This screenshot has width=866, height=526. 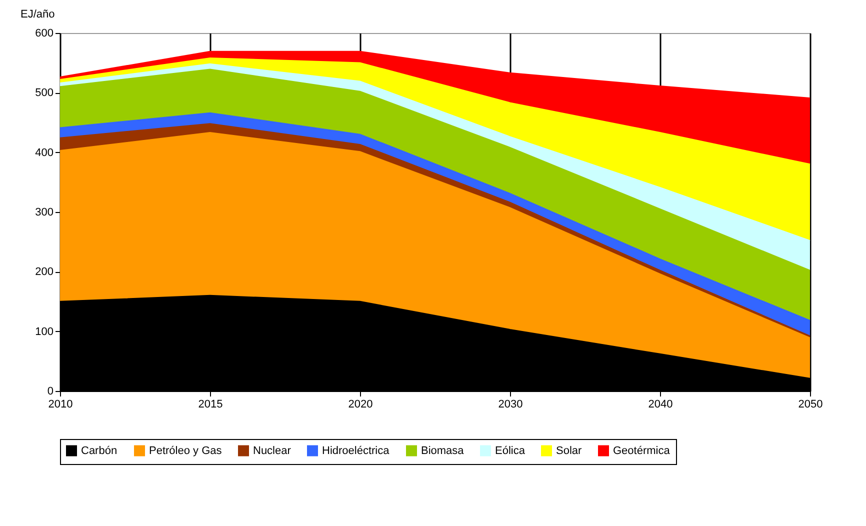 I want to click on x-tick-label: 2010, so click(x=60, y=404).